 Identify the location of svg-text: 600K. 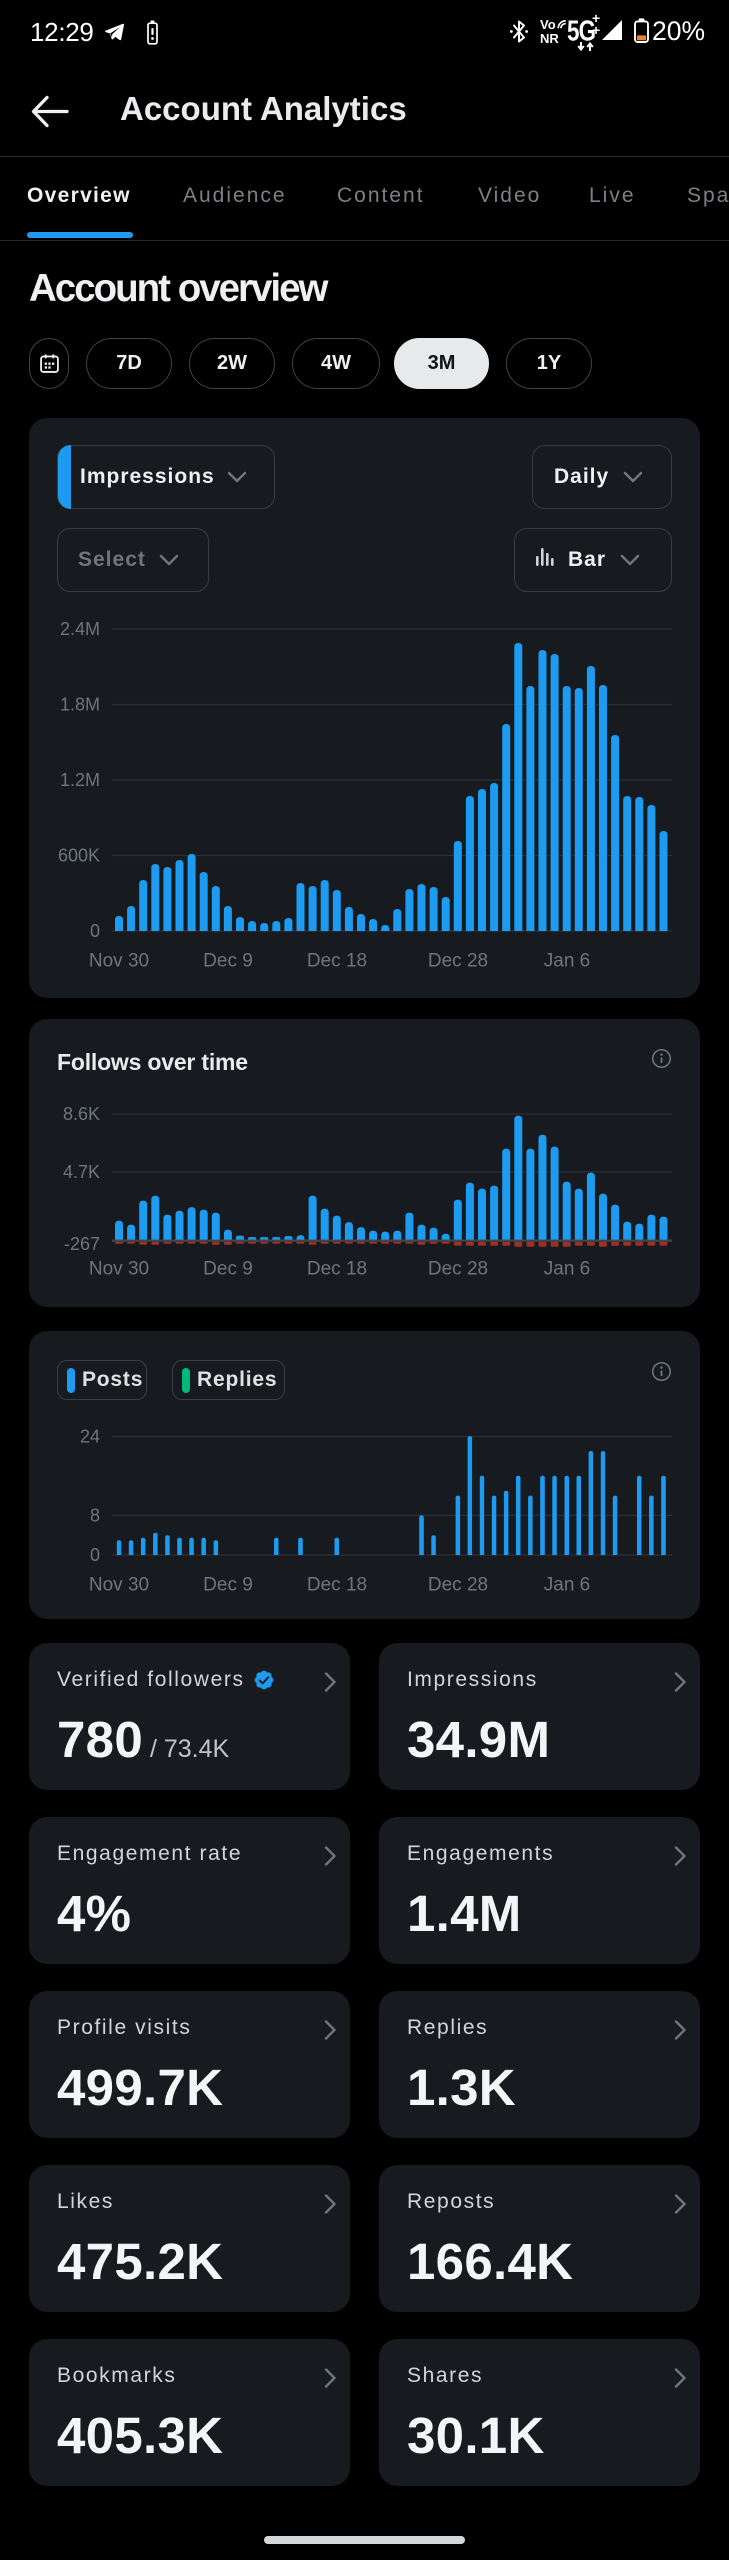
(79, 856).